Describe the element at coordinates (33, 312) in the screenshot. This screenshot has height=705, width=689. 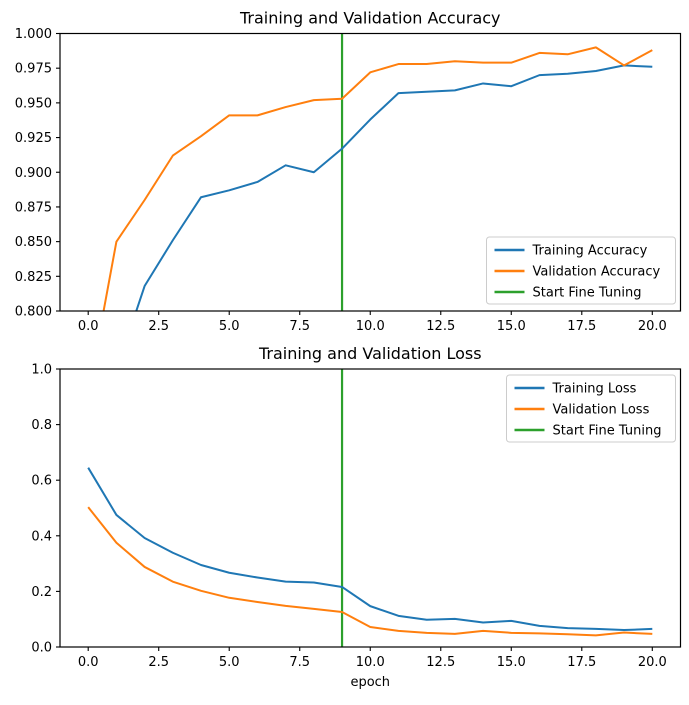
I see `y-tick-label: 0.800` at that location.